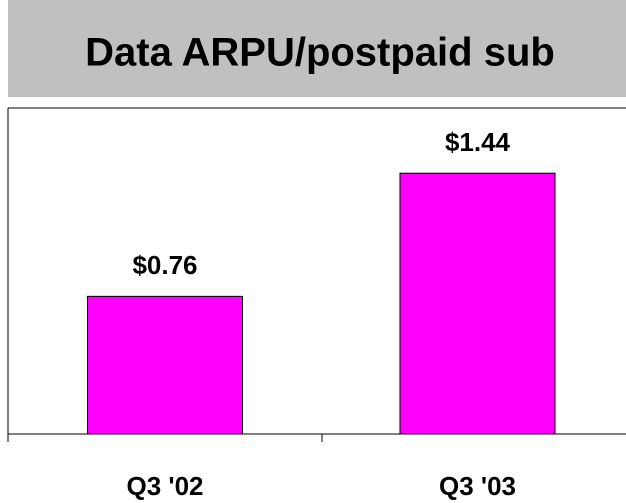 This screenshot has width=626, height=503. What do you see at coordinates (164, 265) in the screenshot?
I see `value-label: $0.76` at bounding box center [164, 265].